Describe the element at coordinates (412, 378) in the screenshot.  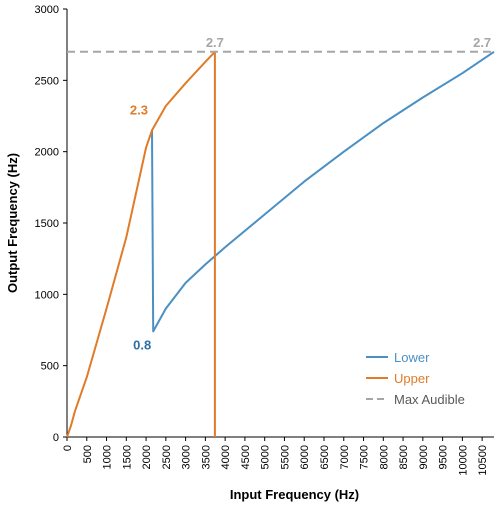
I see `legend-label-upper: Upper` at that location.